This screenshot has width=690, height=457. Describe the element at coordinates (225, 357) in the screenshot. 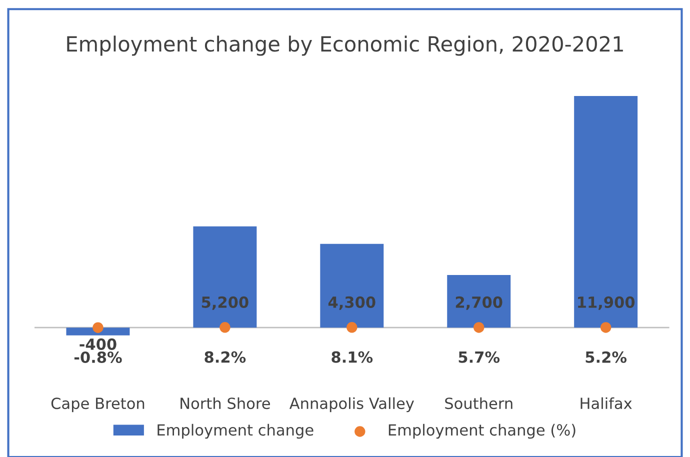

I see `data-label: 8.2%` at that location.